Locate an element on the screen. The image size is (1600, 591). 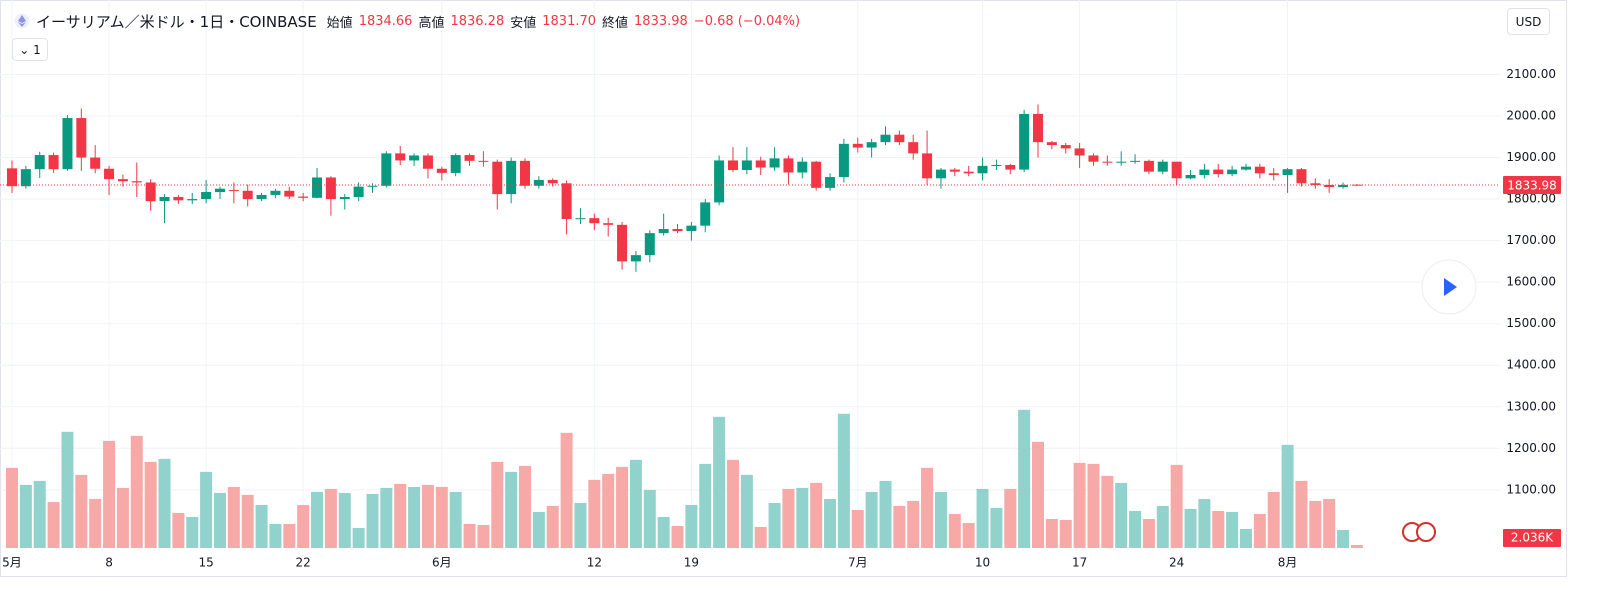
x-tick-label: 10 is located at coordinates (982, 563).